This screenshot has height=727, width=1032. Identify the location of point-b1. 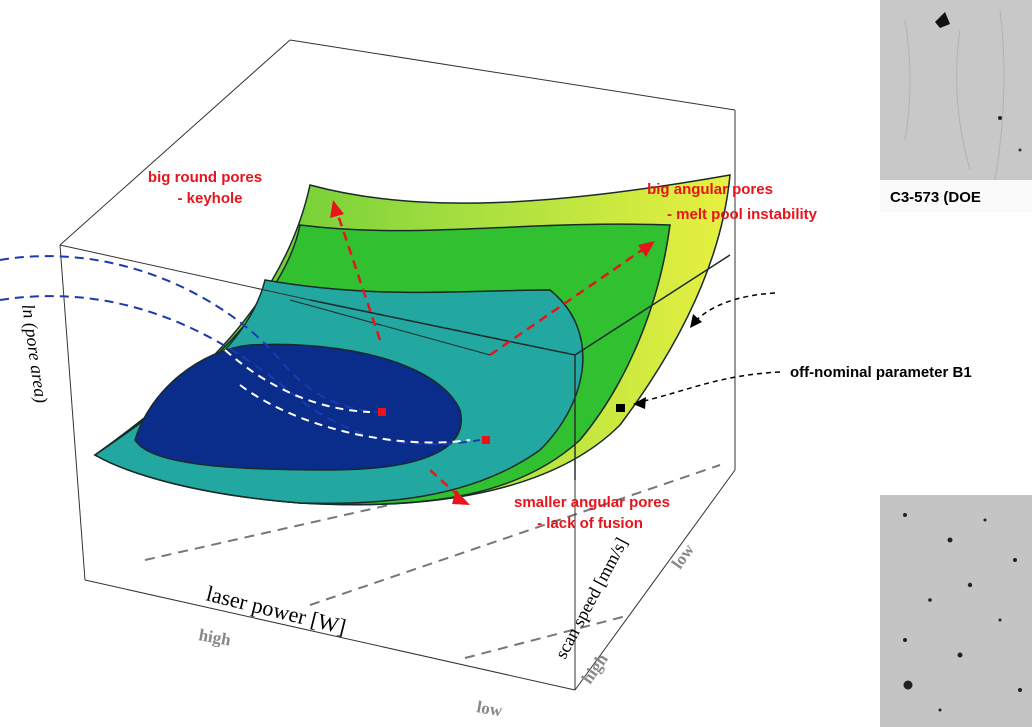
(620, 408).